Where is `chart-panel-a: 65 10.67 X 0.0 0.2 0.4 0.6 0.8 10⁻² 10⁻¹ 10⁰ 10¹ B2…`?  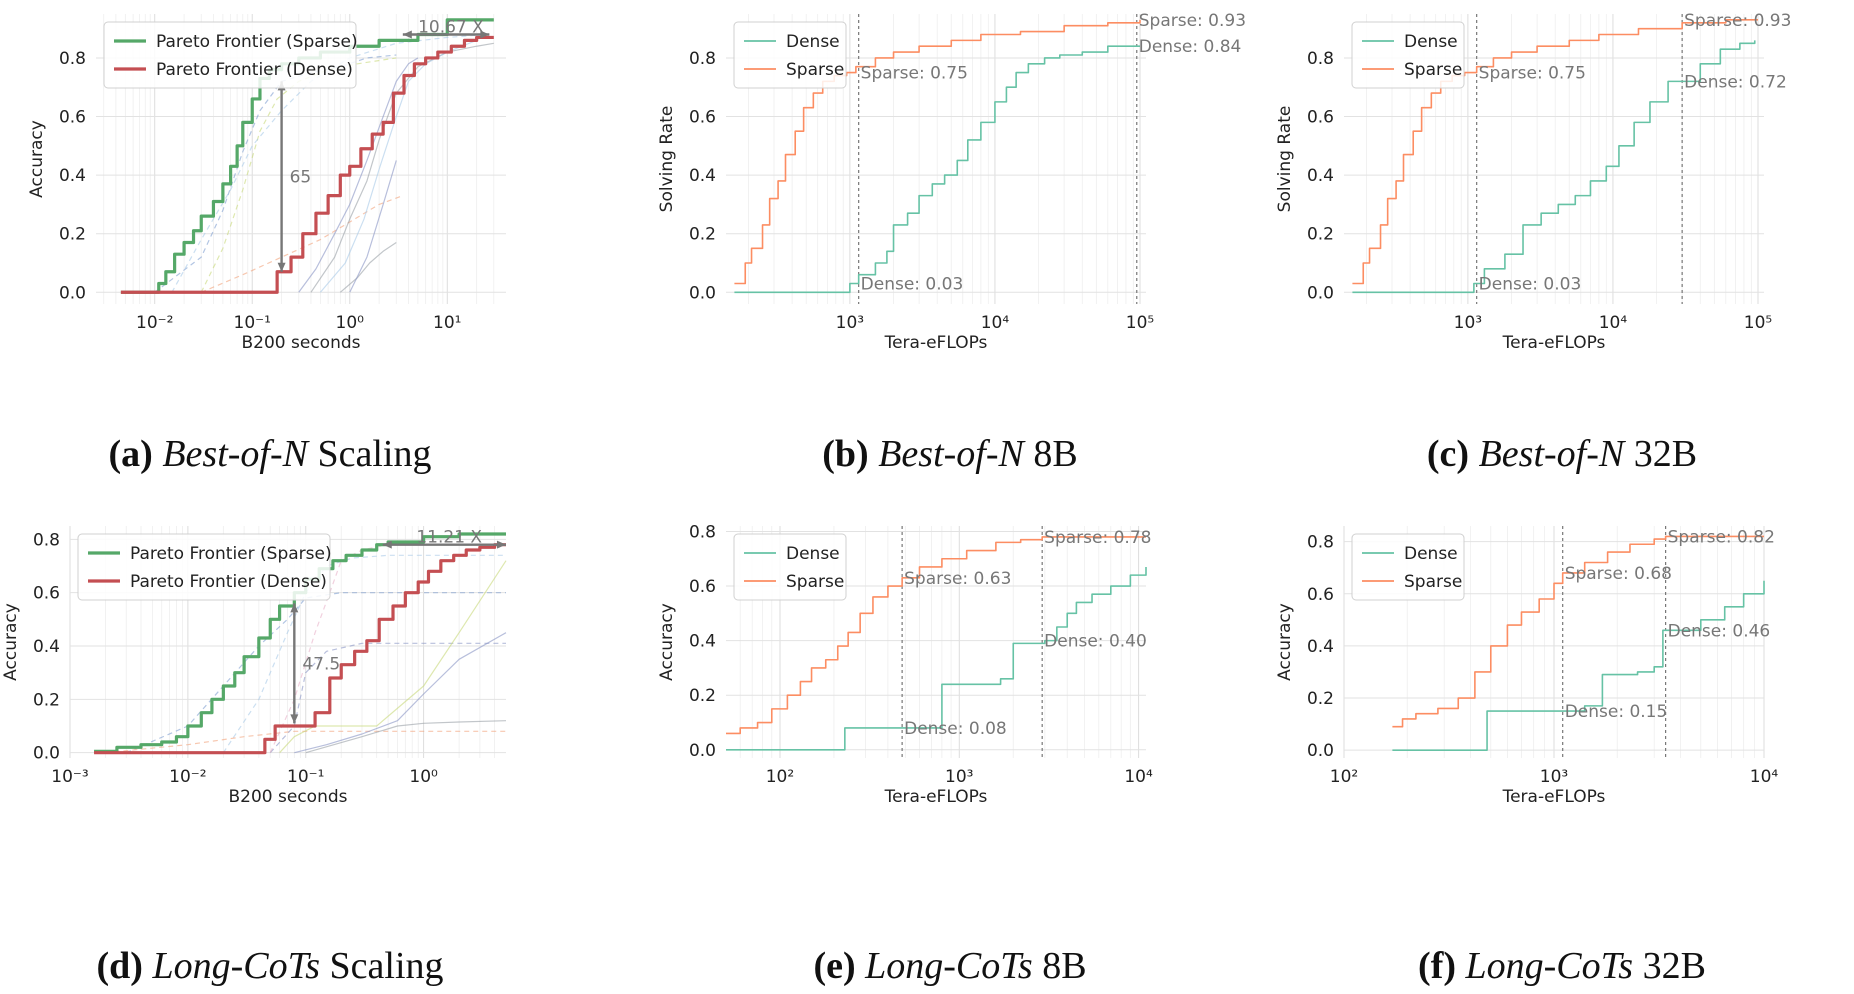 chart-panel-a: 65 10.67 X 0.0 0.2 0.4 0.6 0.8 10⁻² 10⁻¹ 10⁰ 10¹ B2… is located at coordinates (309, 210).